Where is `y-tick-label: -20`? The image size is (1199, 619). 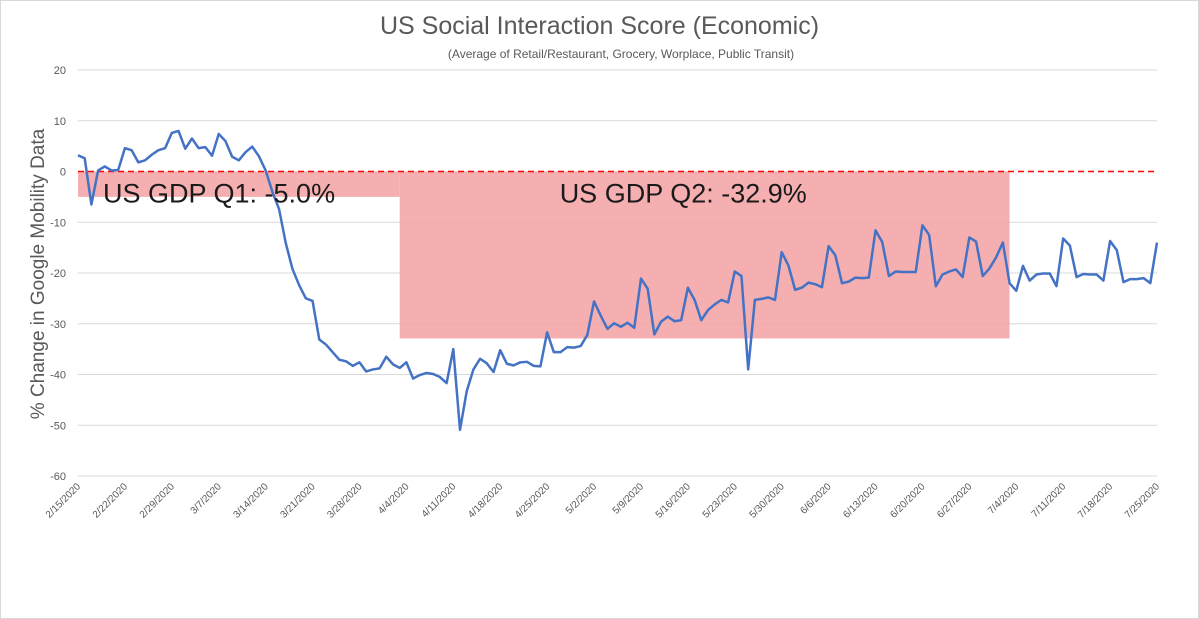 y-tick-label: -20 is located at coordinates (58, 274).